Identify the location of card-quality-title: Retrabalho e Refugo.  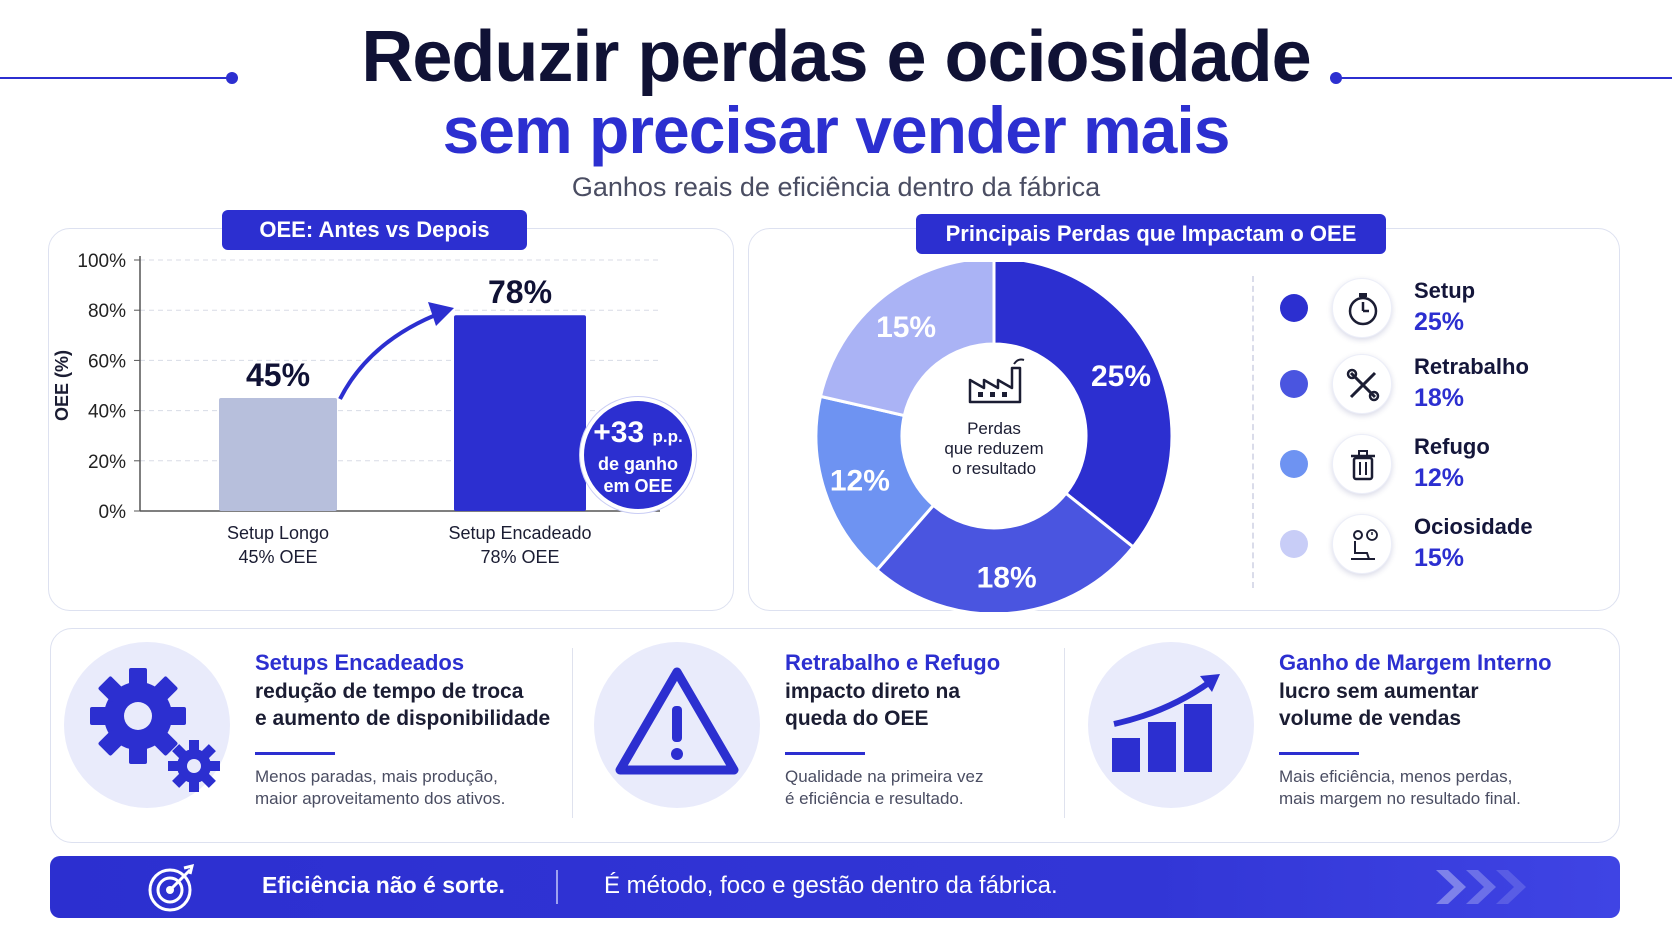
(893, 662).